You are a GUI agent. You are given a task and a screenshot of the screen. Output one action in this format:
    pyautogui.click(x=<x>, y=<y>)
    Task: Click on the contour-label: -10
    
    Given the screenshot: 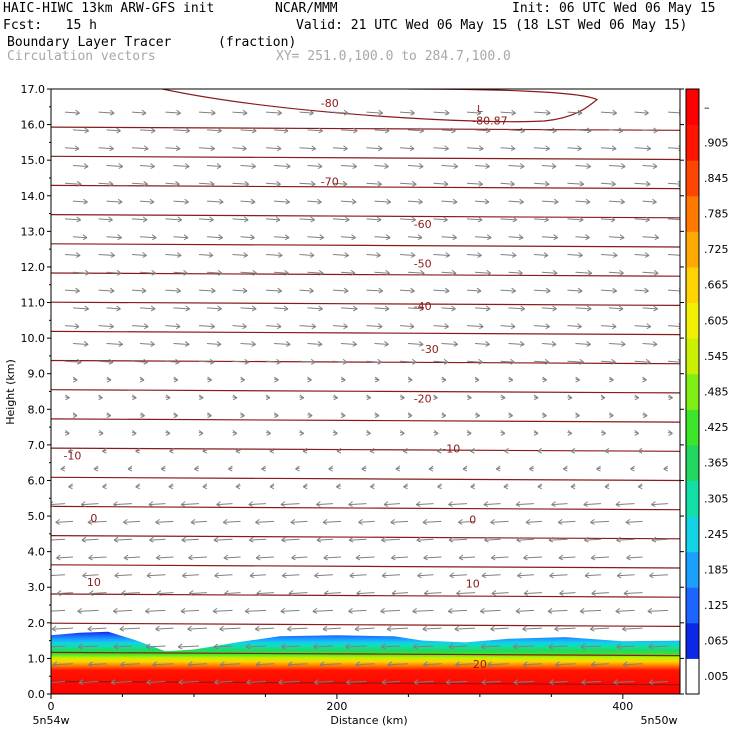 What is the action you would take?
    pyautogui.click(x=451, y=448)
    